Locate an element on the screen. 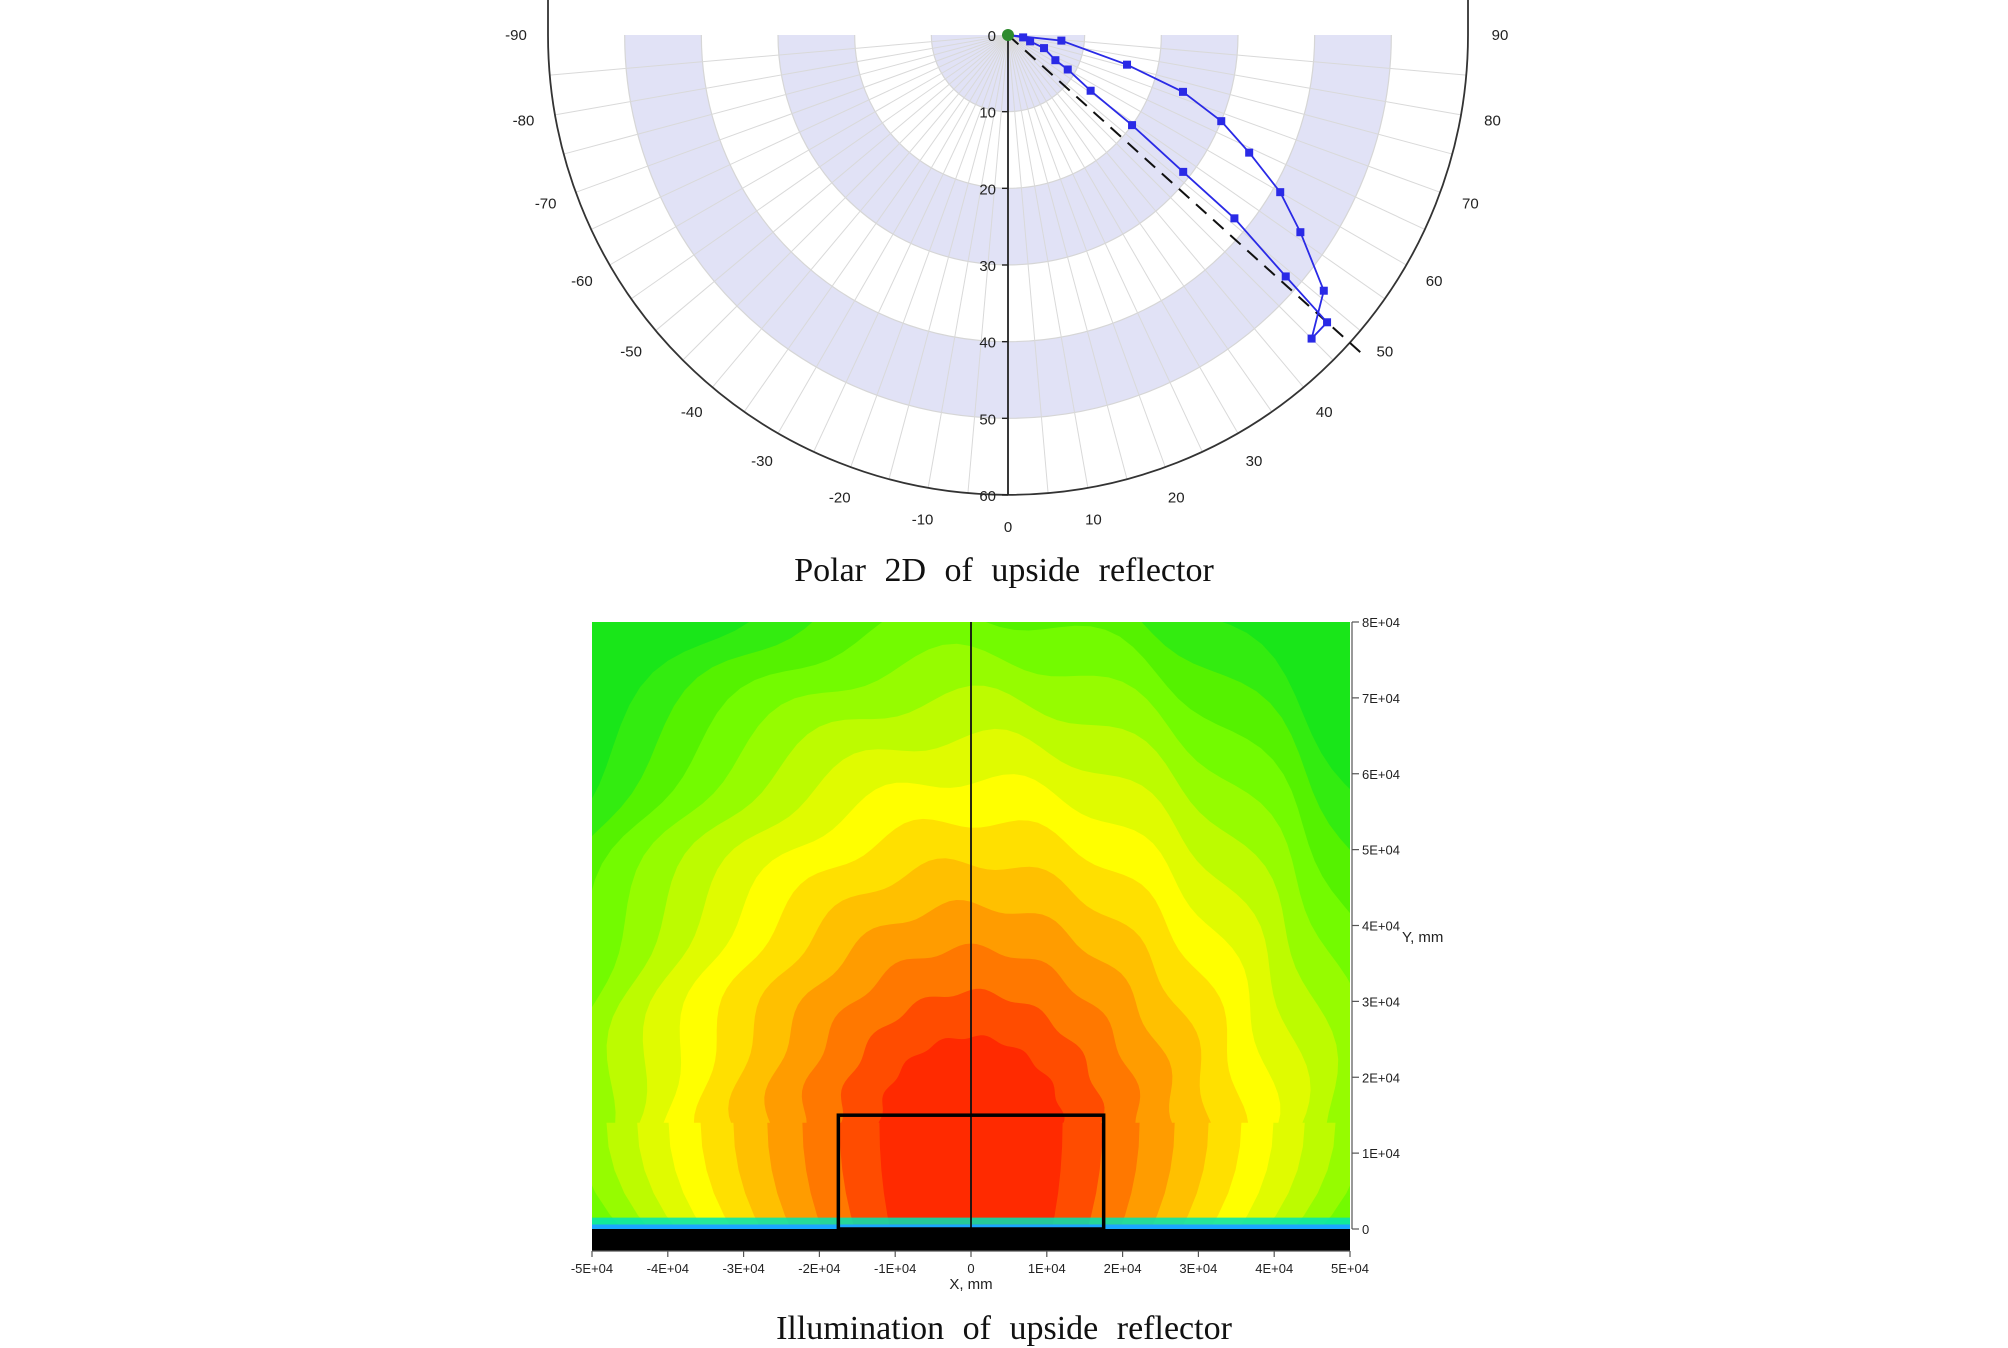 This screenshot has height=1348, width=2008. angle-label-right: 50 is located at coordinates (1385, 351).